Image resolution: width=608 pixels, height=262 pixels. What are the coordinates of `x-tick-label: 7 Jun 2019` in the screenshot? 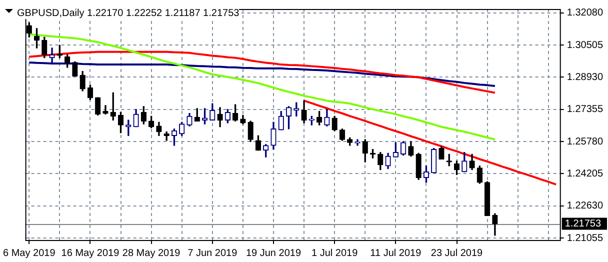 It's located at (213, 253).